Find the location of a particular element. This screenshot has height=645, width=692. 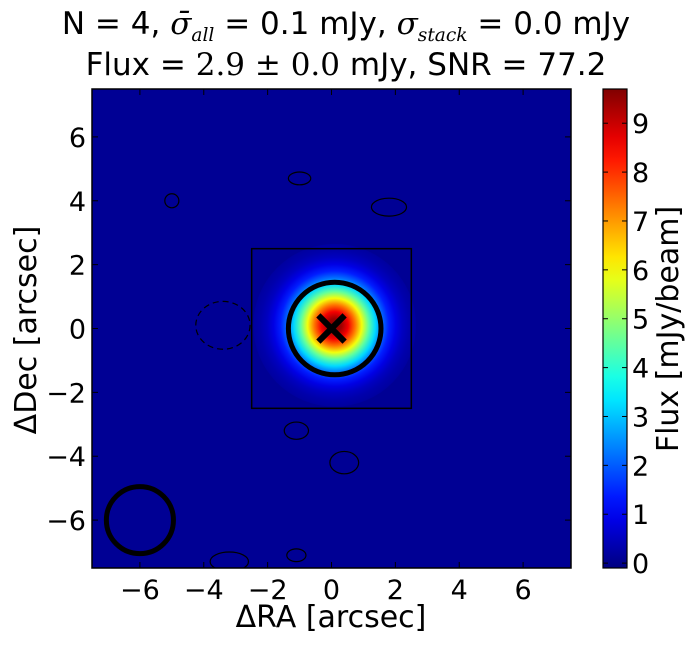

center-marker is located at coordinates (331, 328).